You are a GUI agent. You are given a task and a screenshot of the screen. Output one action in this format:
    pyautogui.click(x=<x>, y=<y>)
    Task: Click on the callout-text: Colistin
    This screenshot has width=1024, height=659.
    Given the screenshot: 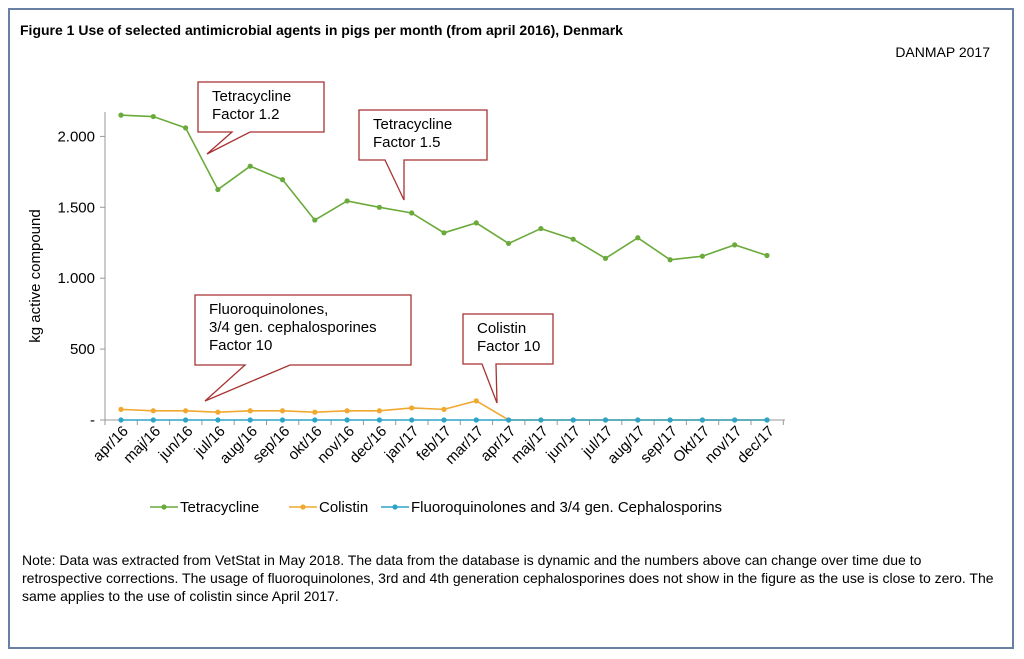 What is the action you would take?
    pyautogui.click(x=501, y=328)
    